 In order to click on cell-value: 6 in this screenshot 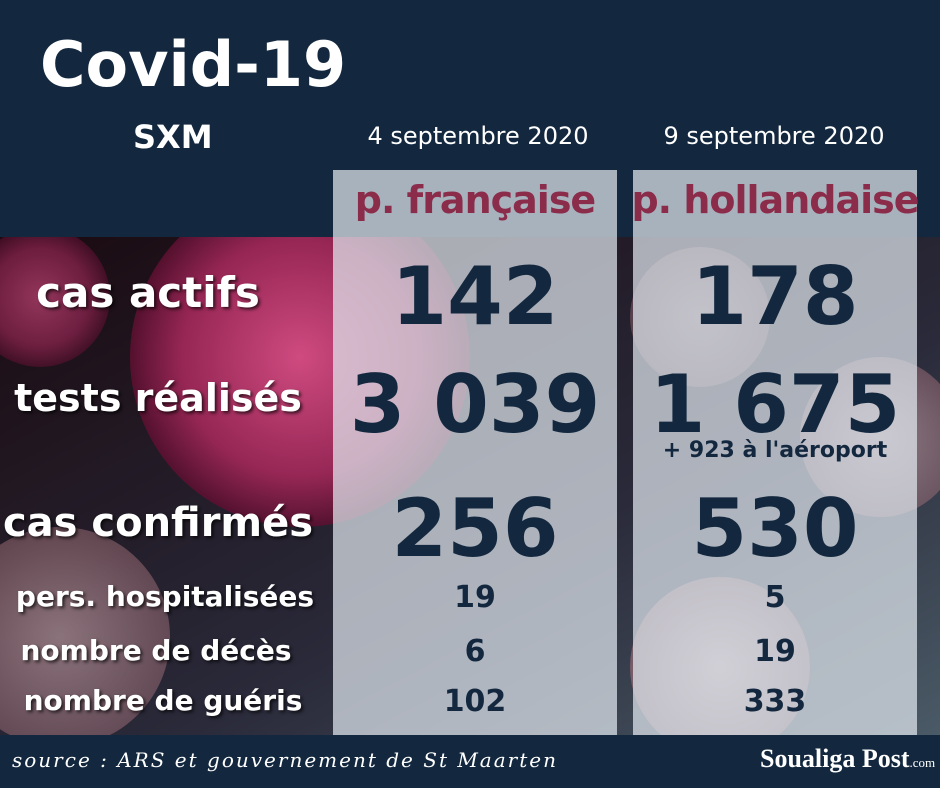, I will do `click(475, 651)`.